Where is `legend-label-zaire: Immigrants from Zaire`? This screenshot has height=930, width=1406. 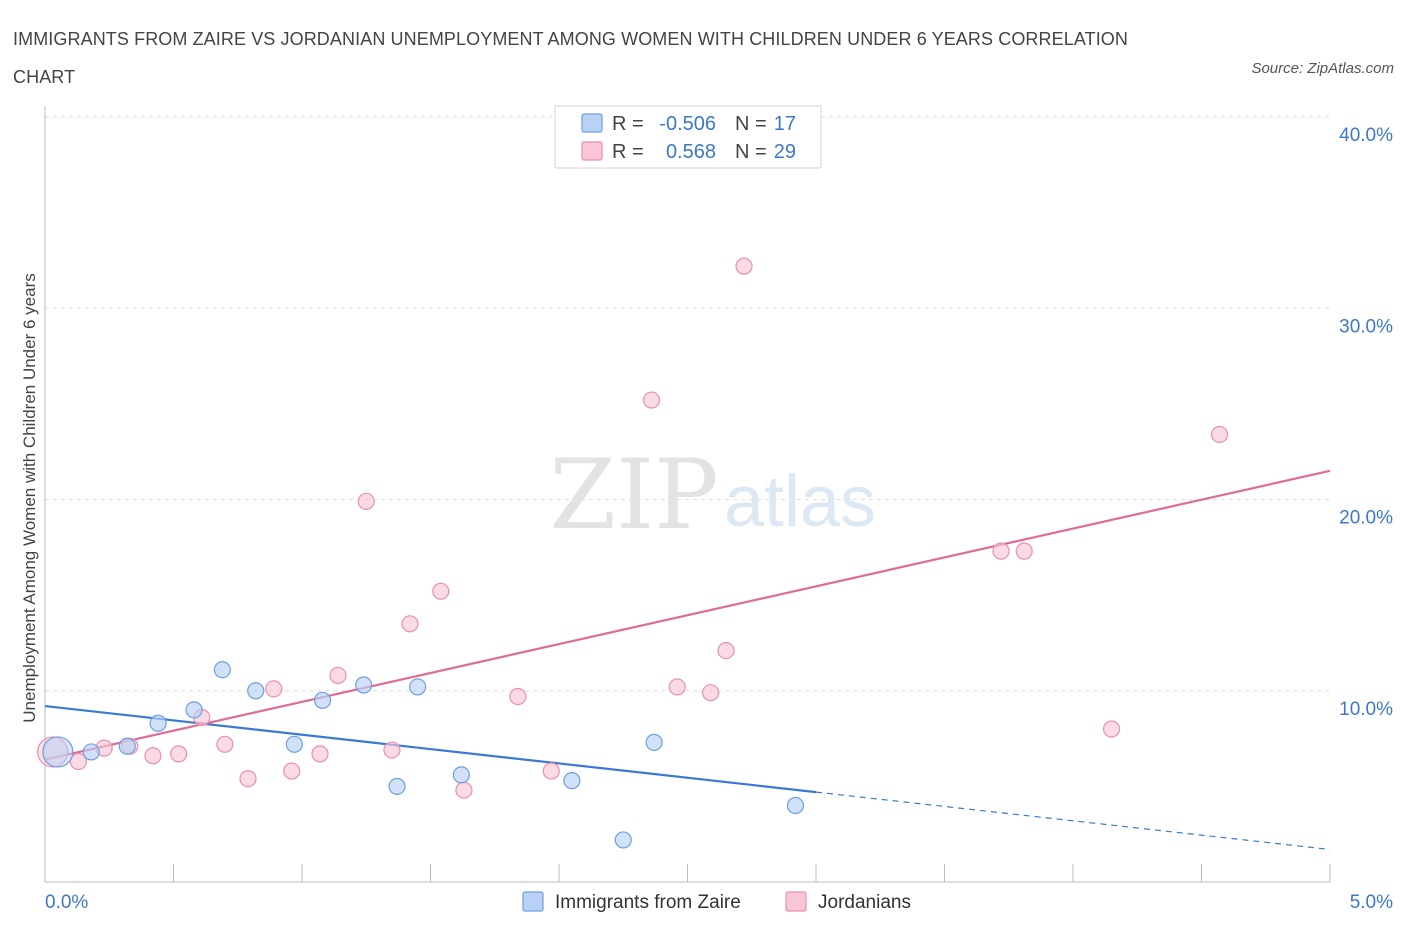
legend-label-zaire: Immigrants from Zaire is located at coordinates (648, 902).